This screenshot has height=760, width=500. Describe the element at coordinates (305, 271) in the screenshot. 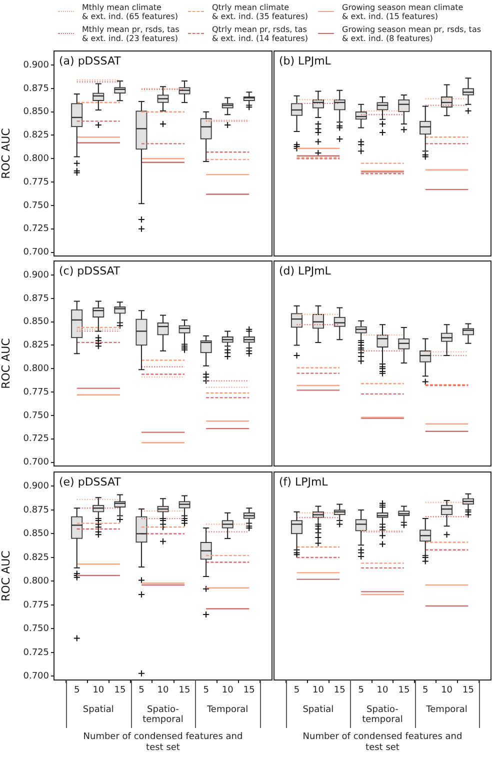

I see `chart-title: (d) LPJmL` at that location.